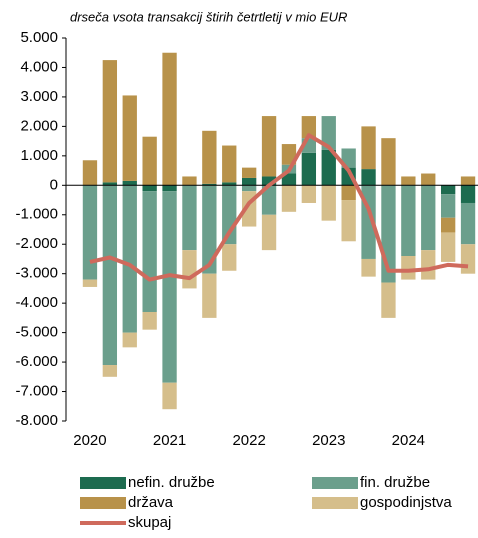 The image size is (478, 538). Describe the element at coordinates (408, 440) in the screenshot. I see `x-tick-label: 2024` at that location.